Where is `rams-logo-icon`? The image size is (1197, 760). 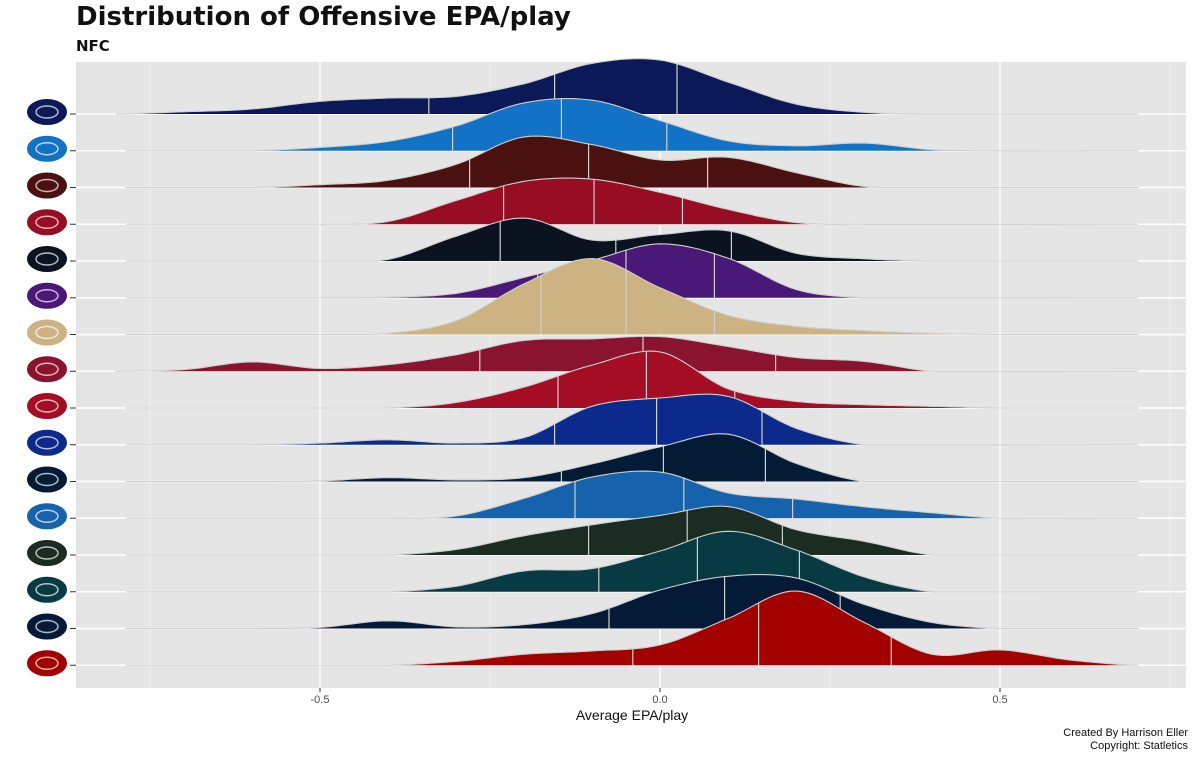
rams-logo-icon is located at coordinates (50, 442).